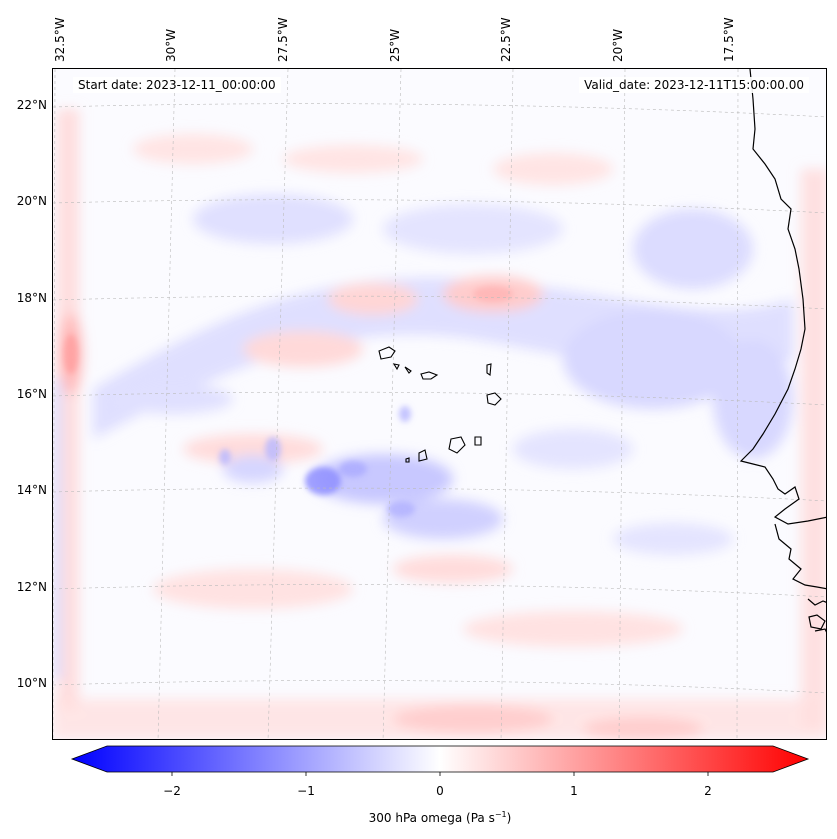  What do you see at coordinates (31, 490) in the screenshot?
I see `lat-label-14n: 14°N` at bounding box center [31, 490].